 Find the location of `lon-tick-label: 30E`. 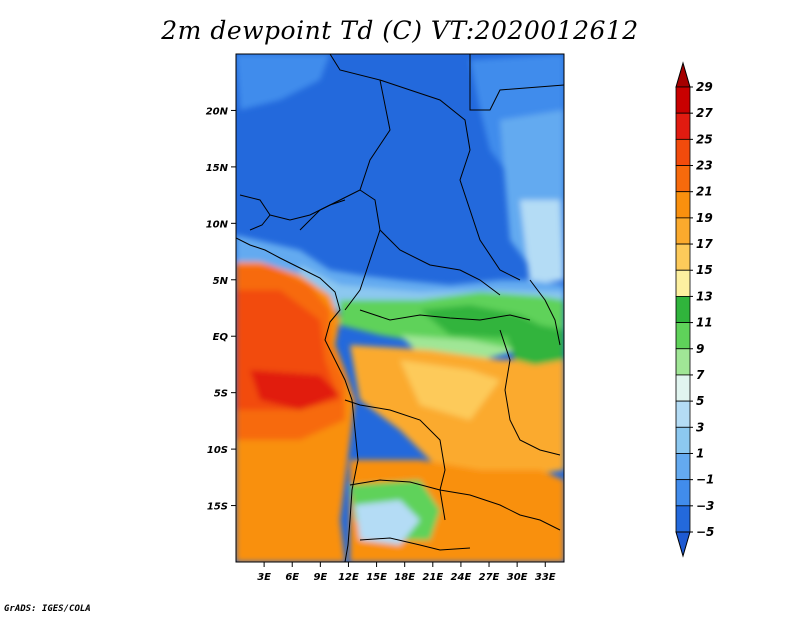

lon-tick-label: 30E is located at coordinates (517, 577).